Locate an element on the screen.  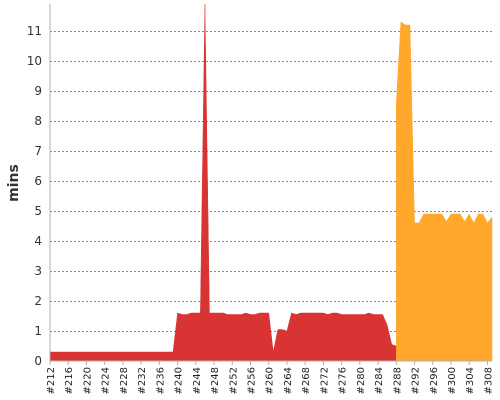
x-tick-label: #276 is located at coordinates (343, 380).